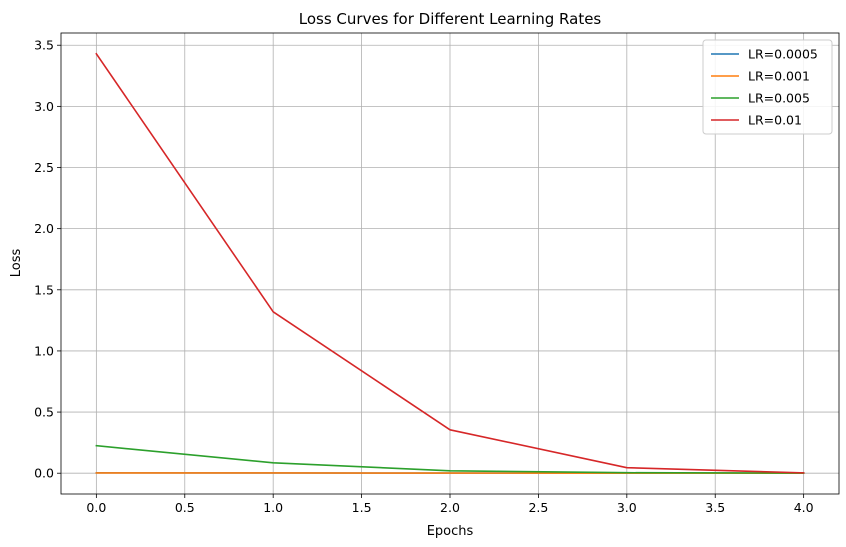 This screenshot has width=846, height=547. Describe the element at coordinates (779, 76) in the screenshot. I see `legend-label: LR=0.001` at that location.